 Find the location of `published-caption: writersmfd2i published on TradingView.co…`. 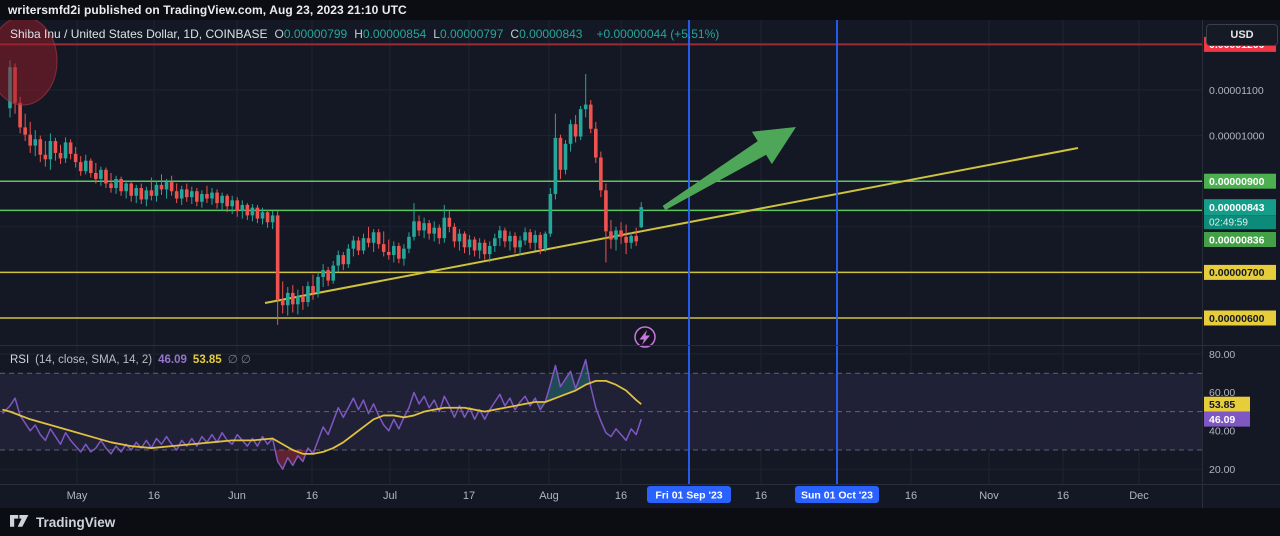

published-caption: writersmfd2i published on TradingView.co… is located at coordinates (207, 10).